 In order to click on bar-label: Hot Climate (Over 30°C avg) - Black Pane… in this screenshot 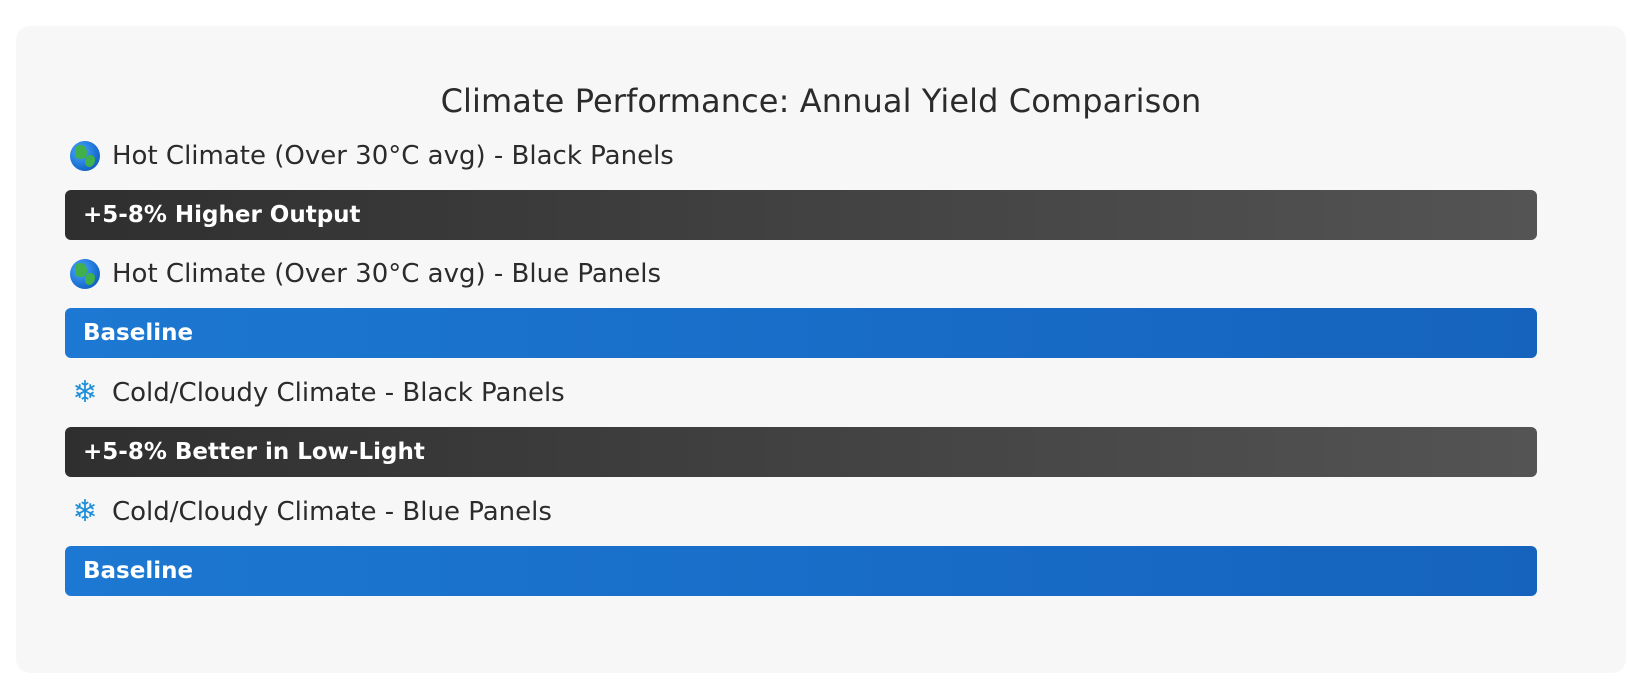, I will do `click(393, 156)`.